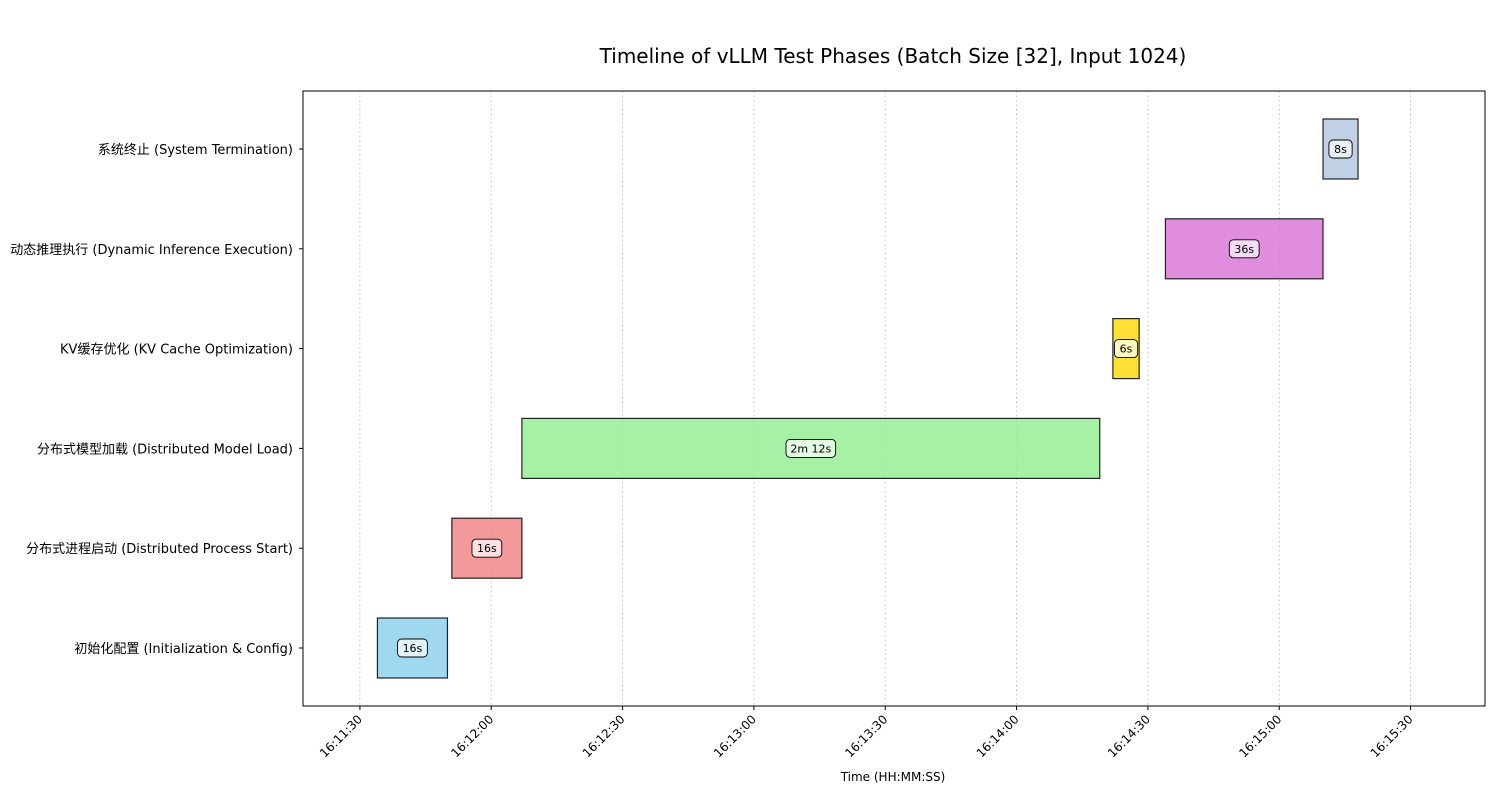 The width and height of the screenshot is (1500, 800). I want to click on x-tick-label: 16:15:00, so click(1260, 736).